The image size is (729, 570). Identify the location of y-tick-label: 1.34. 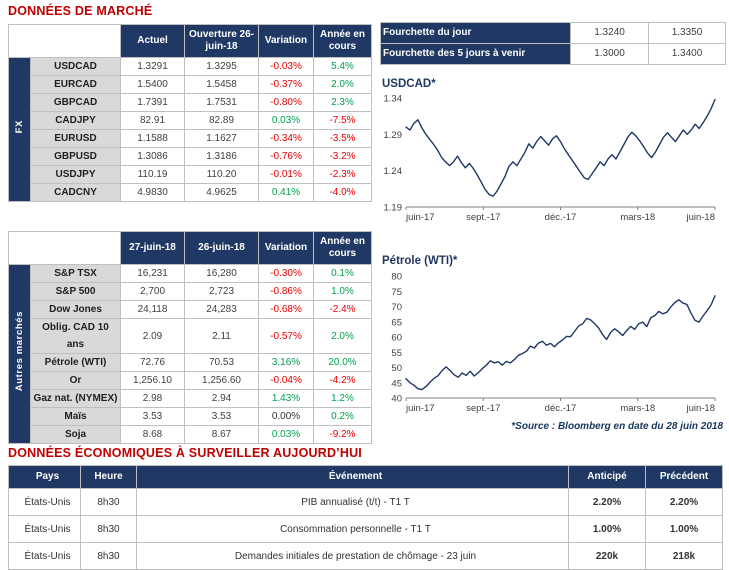
(393, 99).